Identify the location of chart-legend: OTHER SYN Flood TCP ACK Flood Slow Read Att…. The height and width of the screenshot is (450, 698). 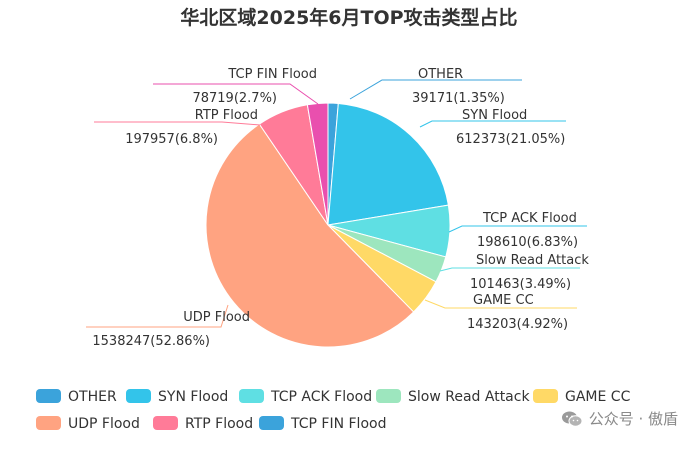
(333, 410).